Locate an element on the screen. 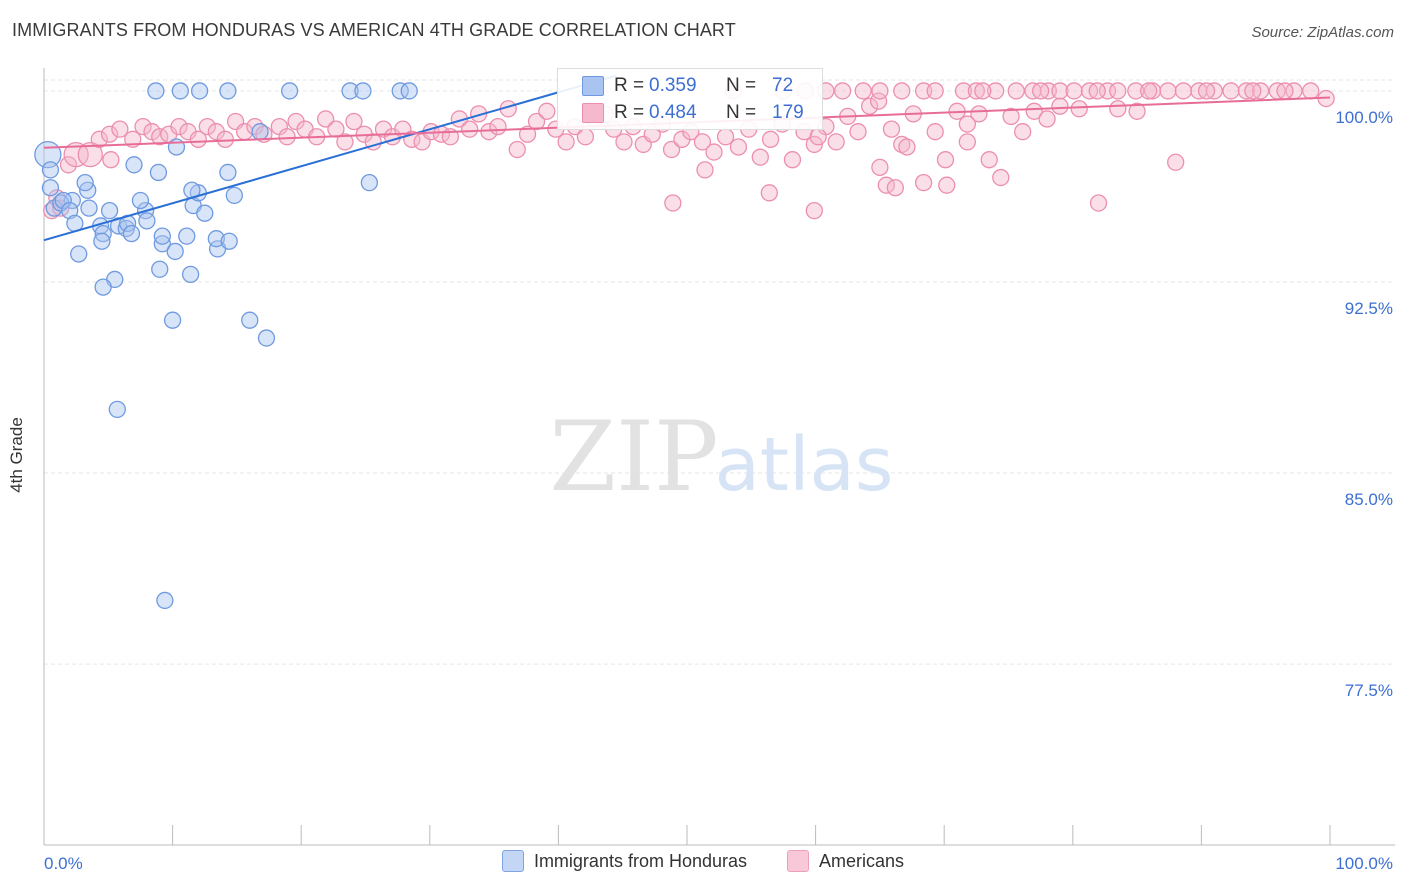  y-tick-label: 100.0% is located at coordinates (1364, 117).